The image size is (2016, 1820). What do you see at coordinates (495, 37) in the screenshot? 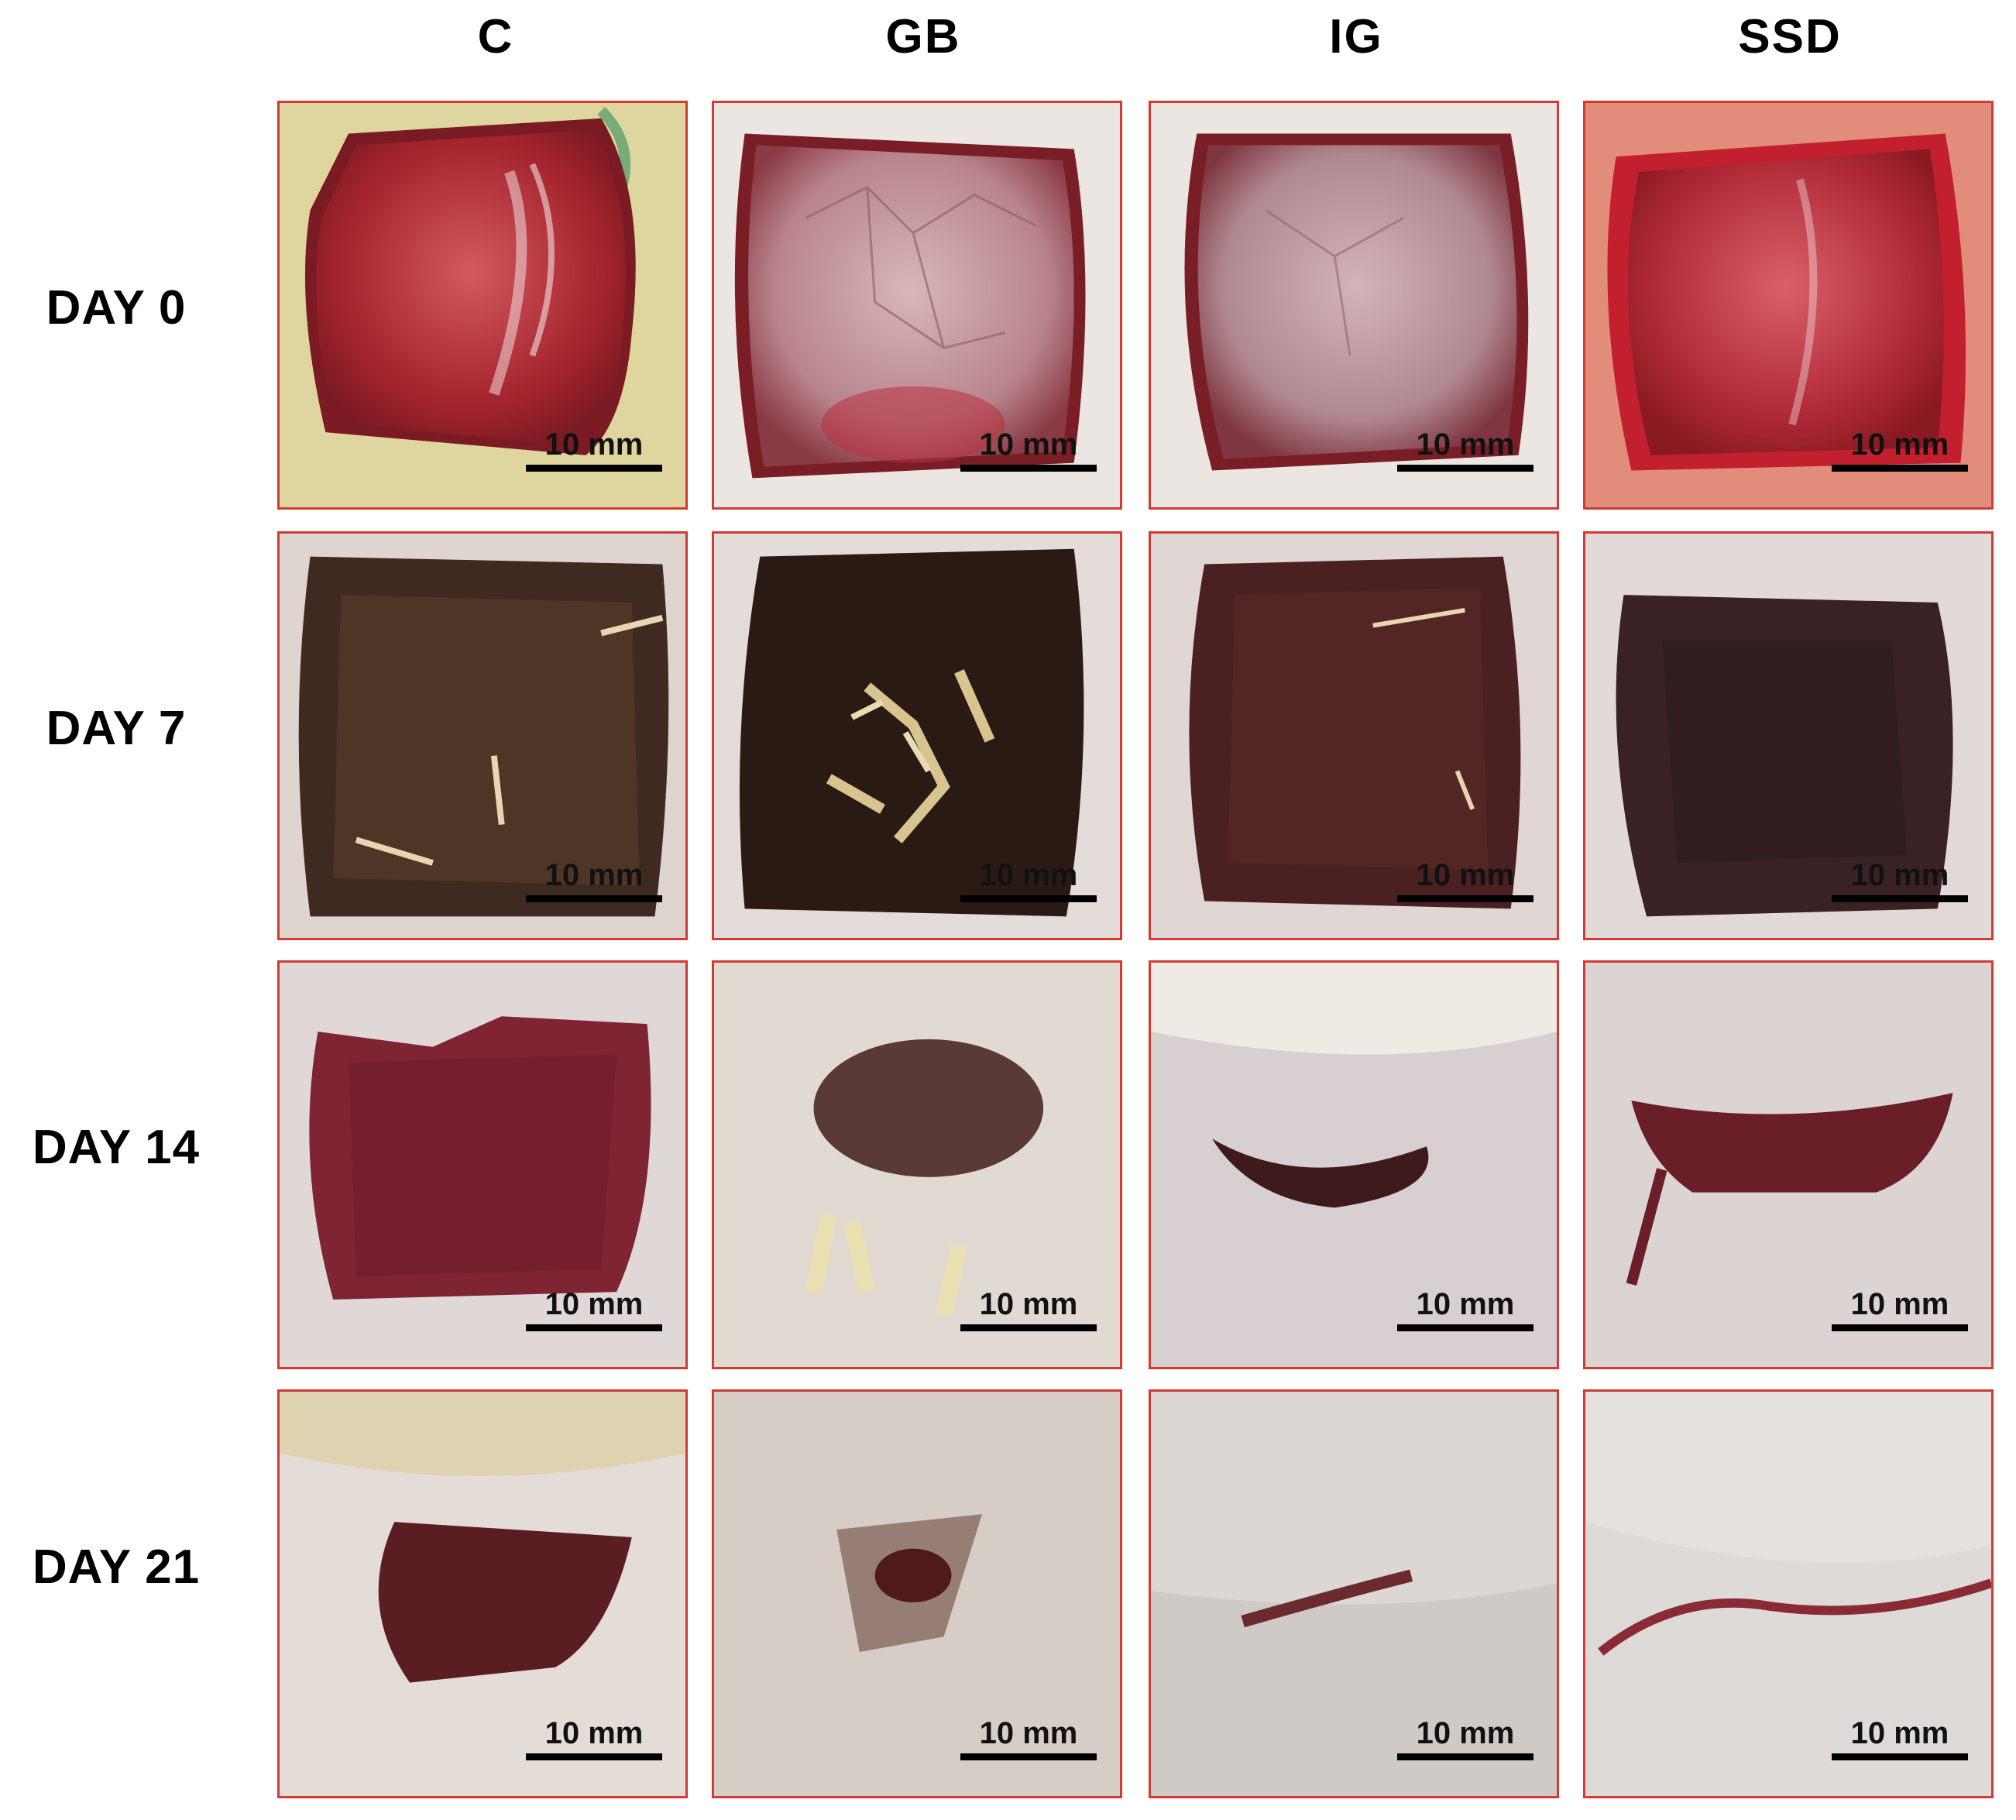
I see `column-header-c: C` at bounding box center [495, 37].